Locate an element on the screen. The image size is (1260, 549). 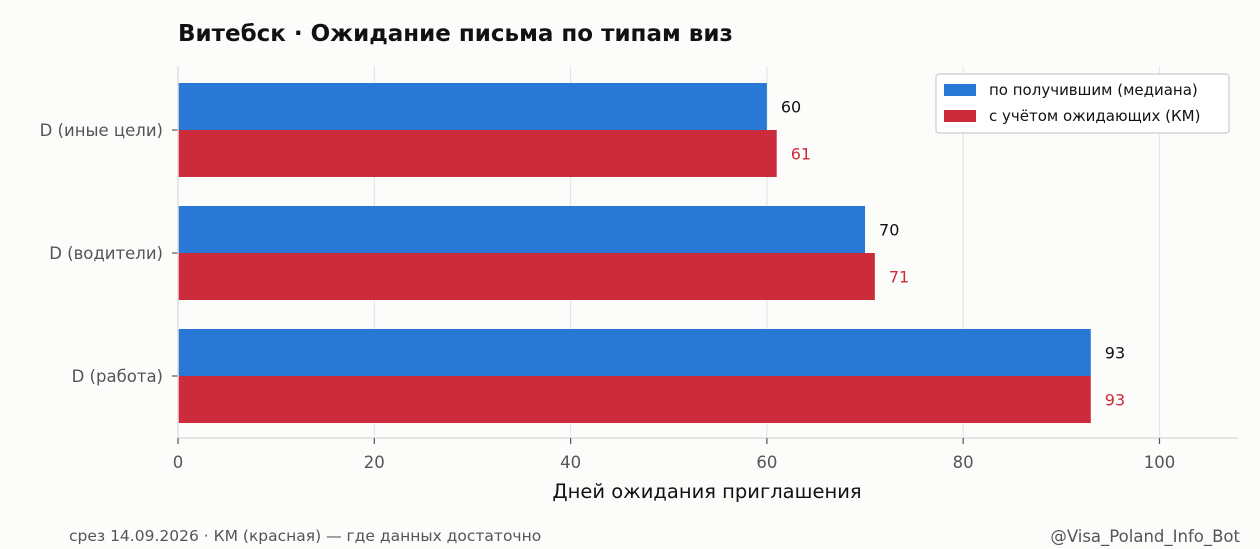
value-label-0-0: 60 is located at coordinates (791, 107).